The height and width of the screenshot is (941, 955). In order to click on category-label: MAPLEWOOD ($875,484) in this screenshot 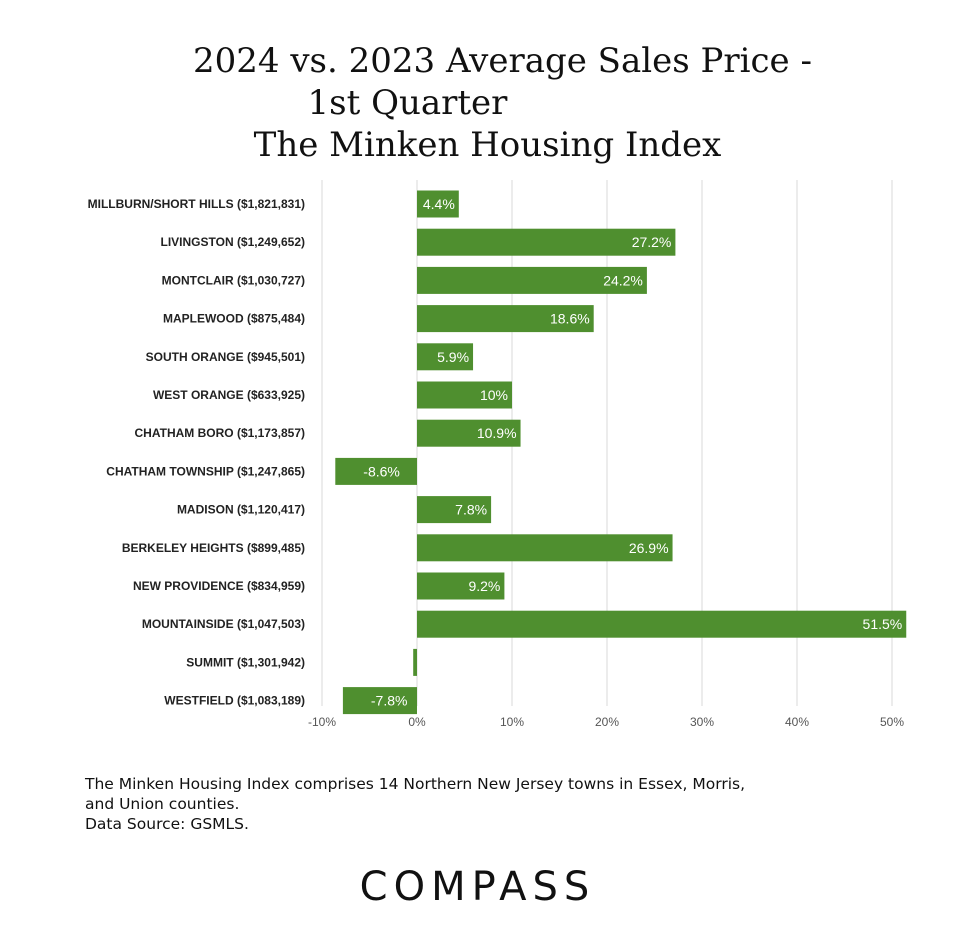, I will do `click(234, 319)`.